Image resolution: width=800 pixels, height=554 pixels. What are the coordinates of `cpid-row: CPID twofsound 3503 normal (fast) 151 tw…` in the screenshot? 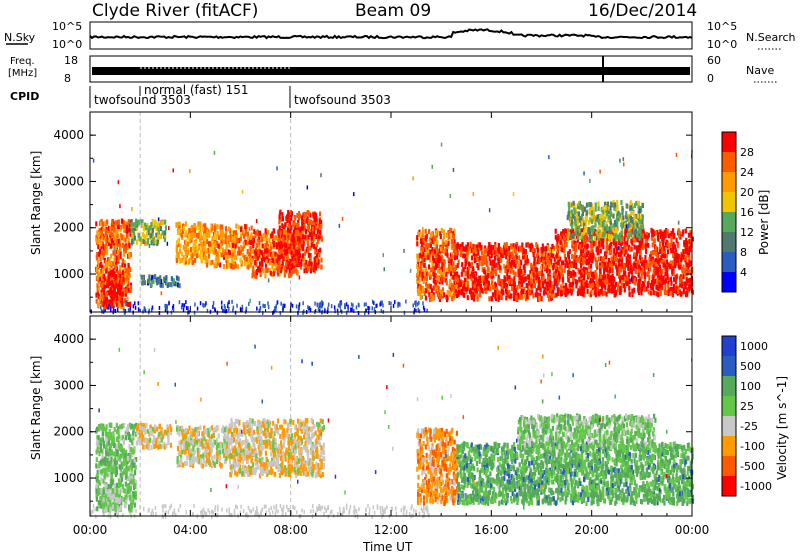 It's located at (200, 95).